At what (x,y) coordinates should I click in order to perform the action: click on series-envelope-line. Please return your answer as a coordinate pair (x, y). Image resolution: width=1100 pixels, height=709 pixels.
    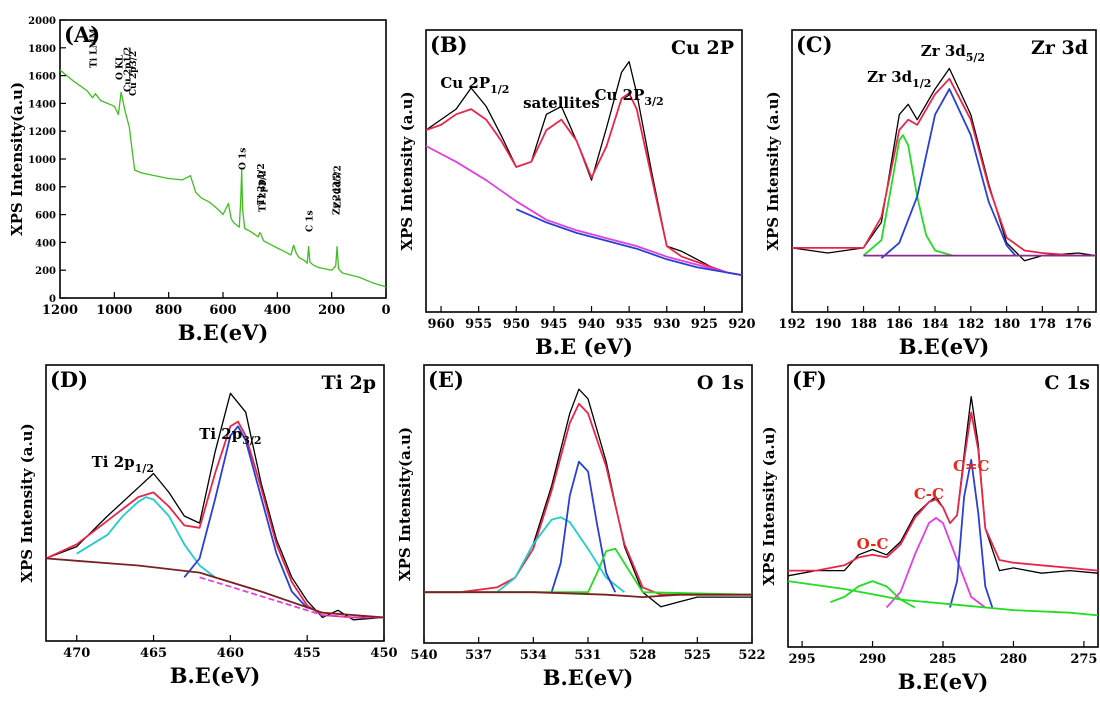
    Looking at the image, I should click on (944, 167).